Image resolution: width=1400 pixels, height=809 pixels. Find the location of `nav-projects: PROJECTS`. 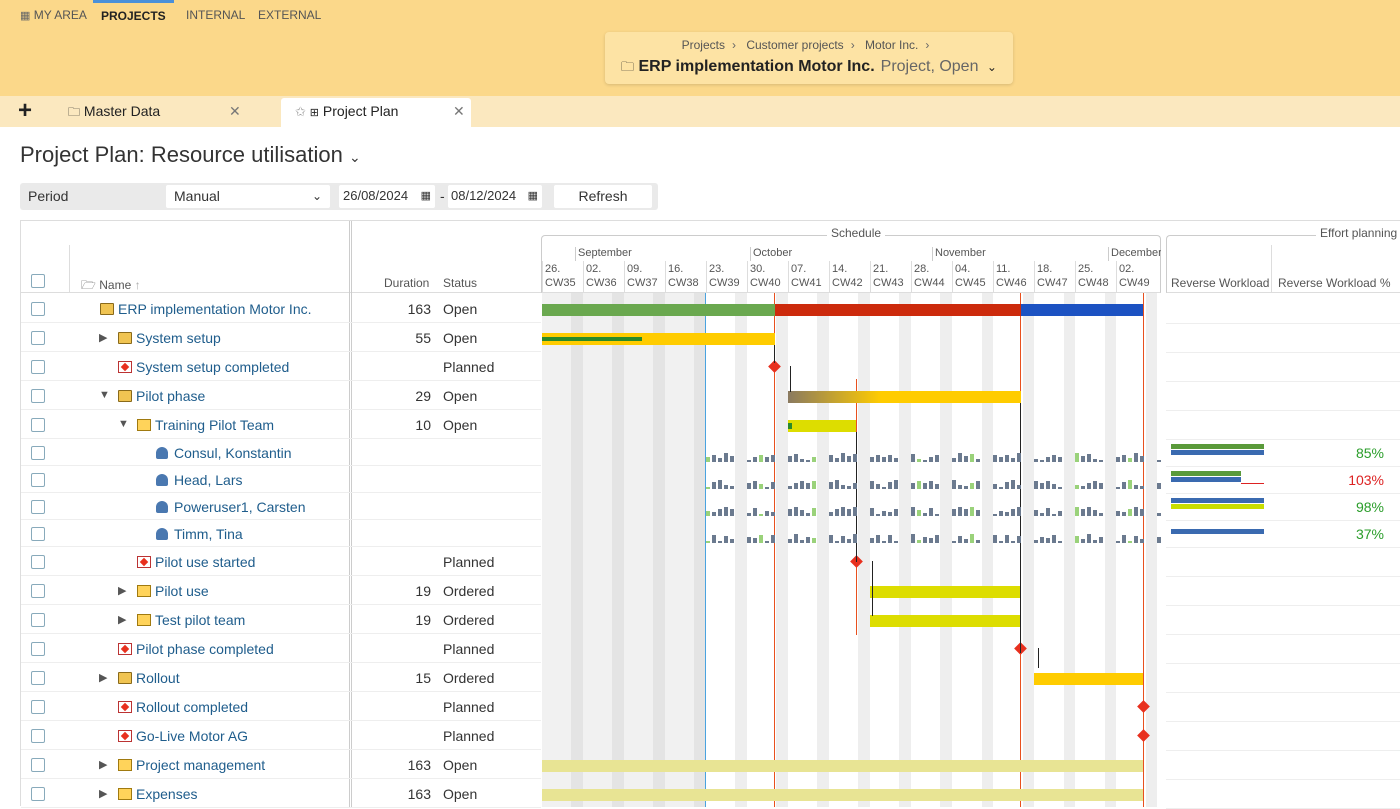

nav-projects: PROJECTS is located at coordinates (133, 15).